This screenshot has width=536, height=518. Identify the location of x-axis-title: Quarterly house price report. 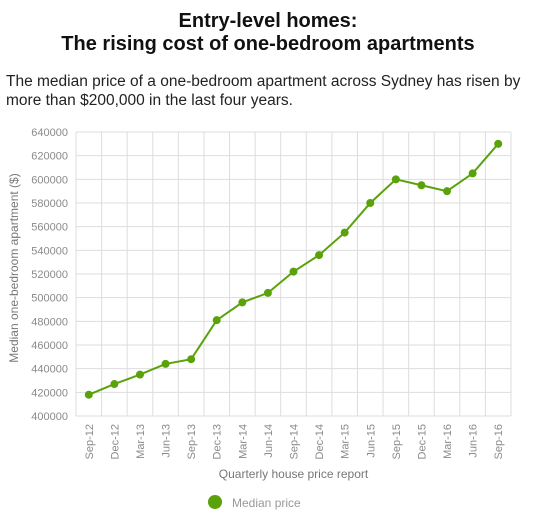
(294, 474).